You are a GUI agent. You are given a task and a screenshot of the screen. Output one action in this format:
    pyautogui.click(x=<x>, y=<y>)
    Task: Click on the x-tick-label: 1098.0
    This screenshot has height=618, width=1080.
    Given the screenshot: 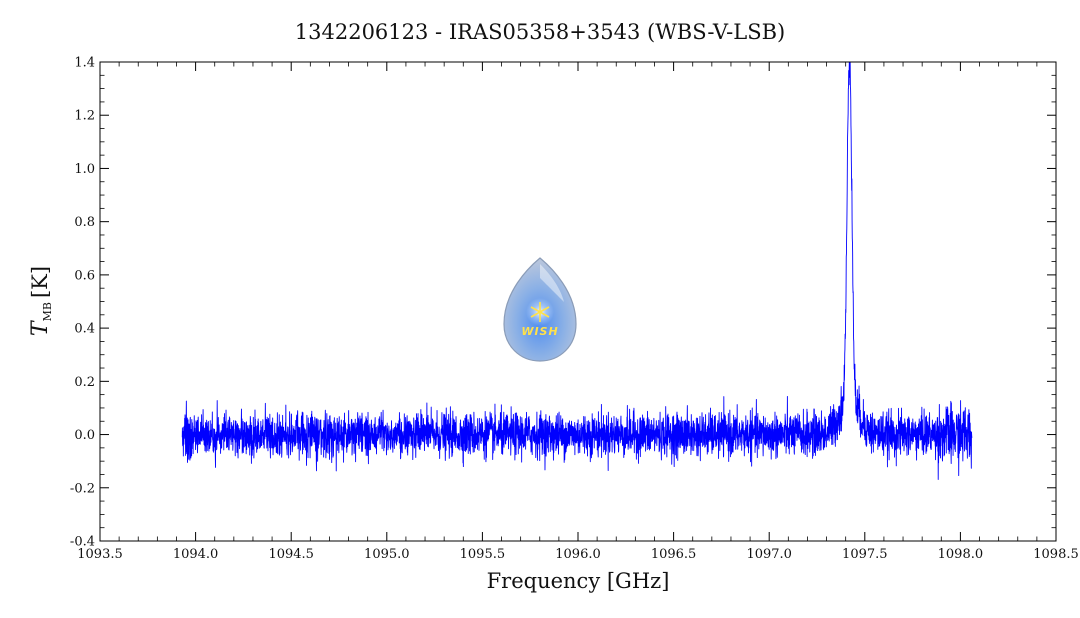 What is the action you would take?
    pyautogui.click(x=961, y=554)
    